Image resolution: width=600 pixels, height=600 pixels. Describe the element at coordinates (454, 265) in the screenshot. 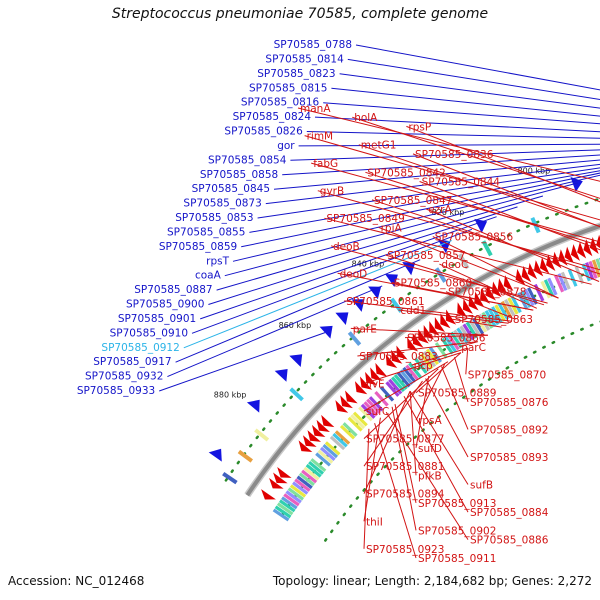

I see `right-gene-label: deoC` at that location.